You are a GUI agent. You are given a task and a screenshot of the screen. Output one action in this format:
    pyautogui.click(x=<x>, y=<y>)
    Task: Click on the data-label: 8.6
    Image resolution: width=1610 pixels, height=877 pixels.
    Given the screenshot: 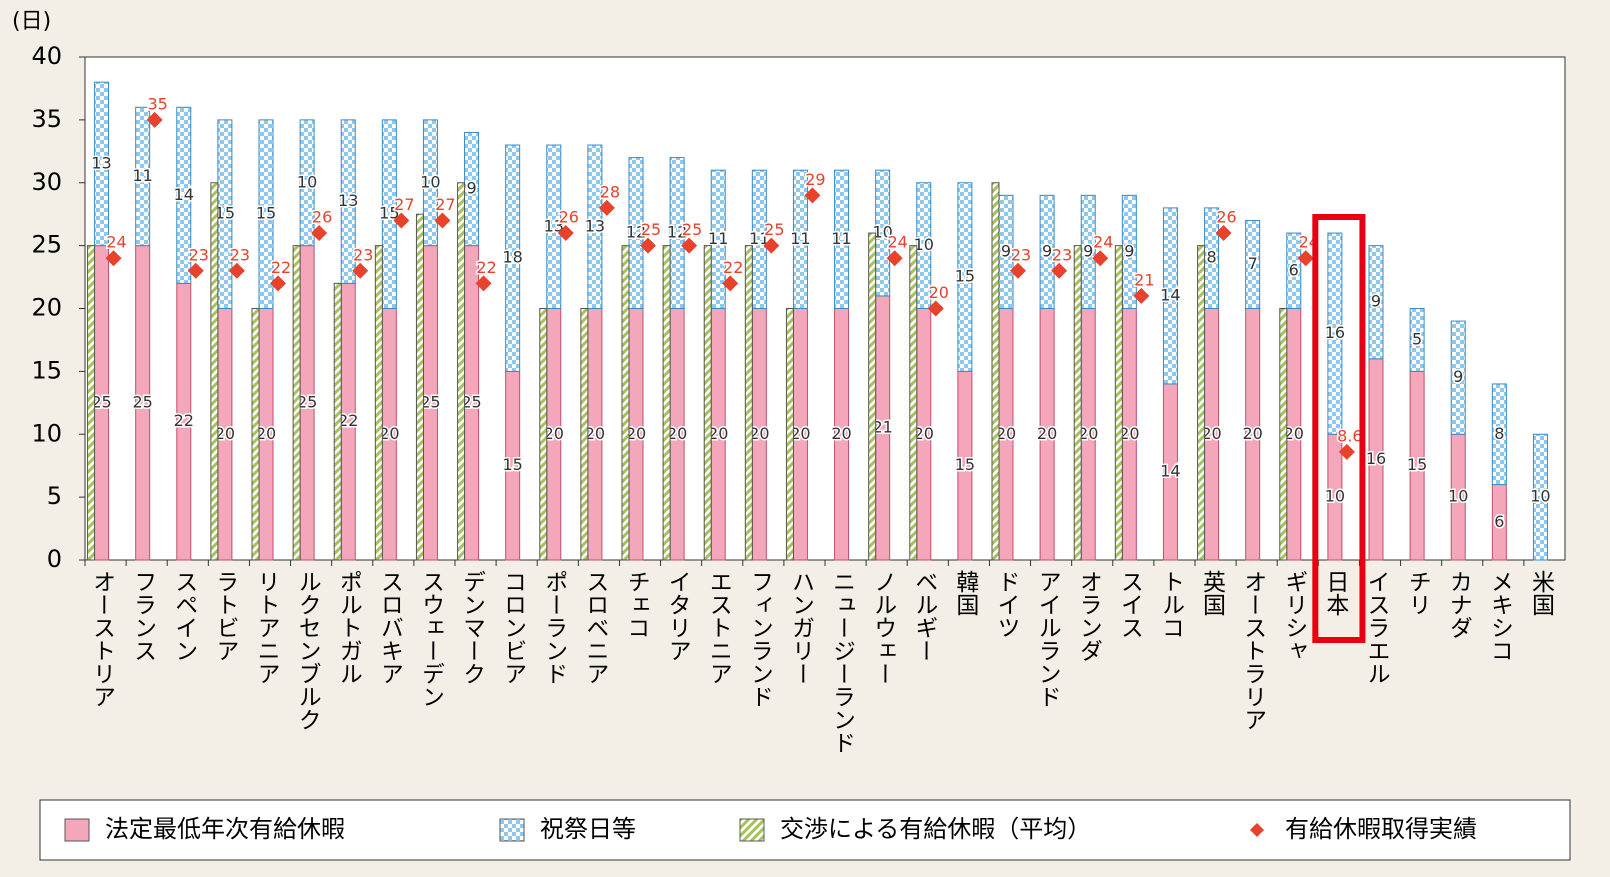 What is the action you would take?
    pyautogui.click(x=1349, y=435)
    